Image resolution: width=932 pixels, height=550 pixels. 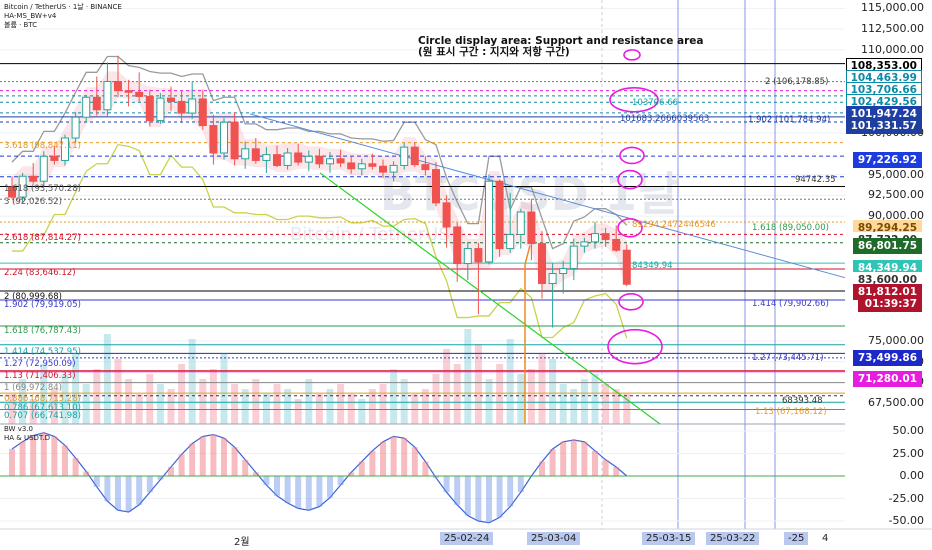 What do you see at coordinates (30, 16) in the screenshot?
I see `indicator-title: HA-MS_BW+v4` at bounding box center [30, 16].